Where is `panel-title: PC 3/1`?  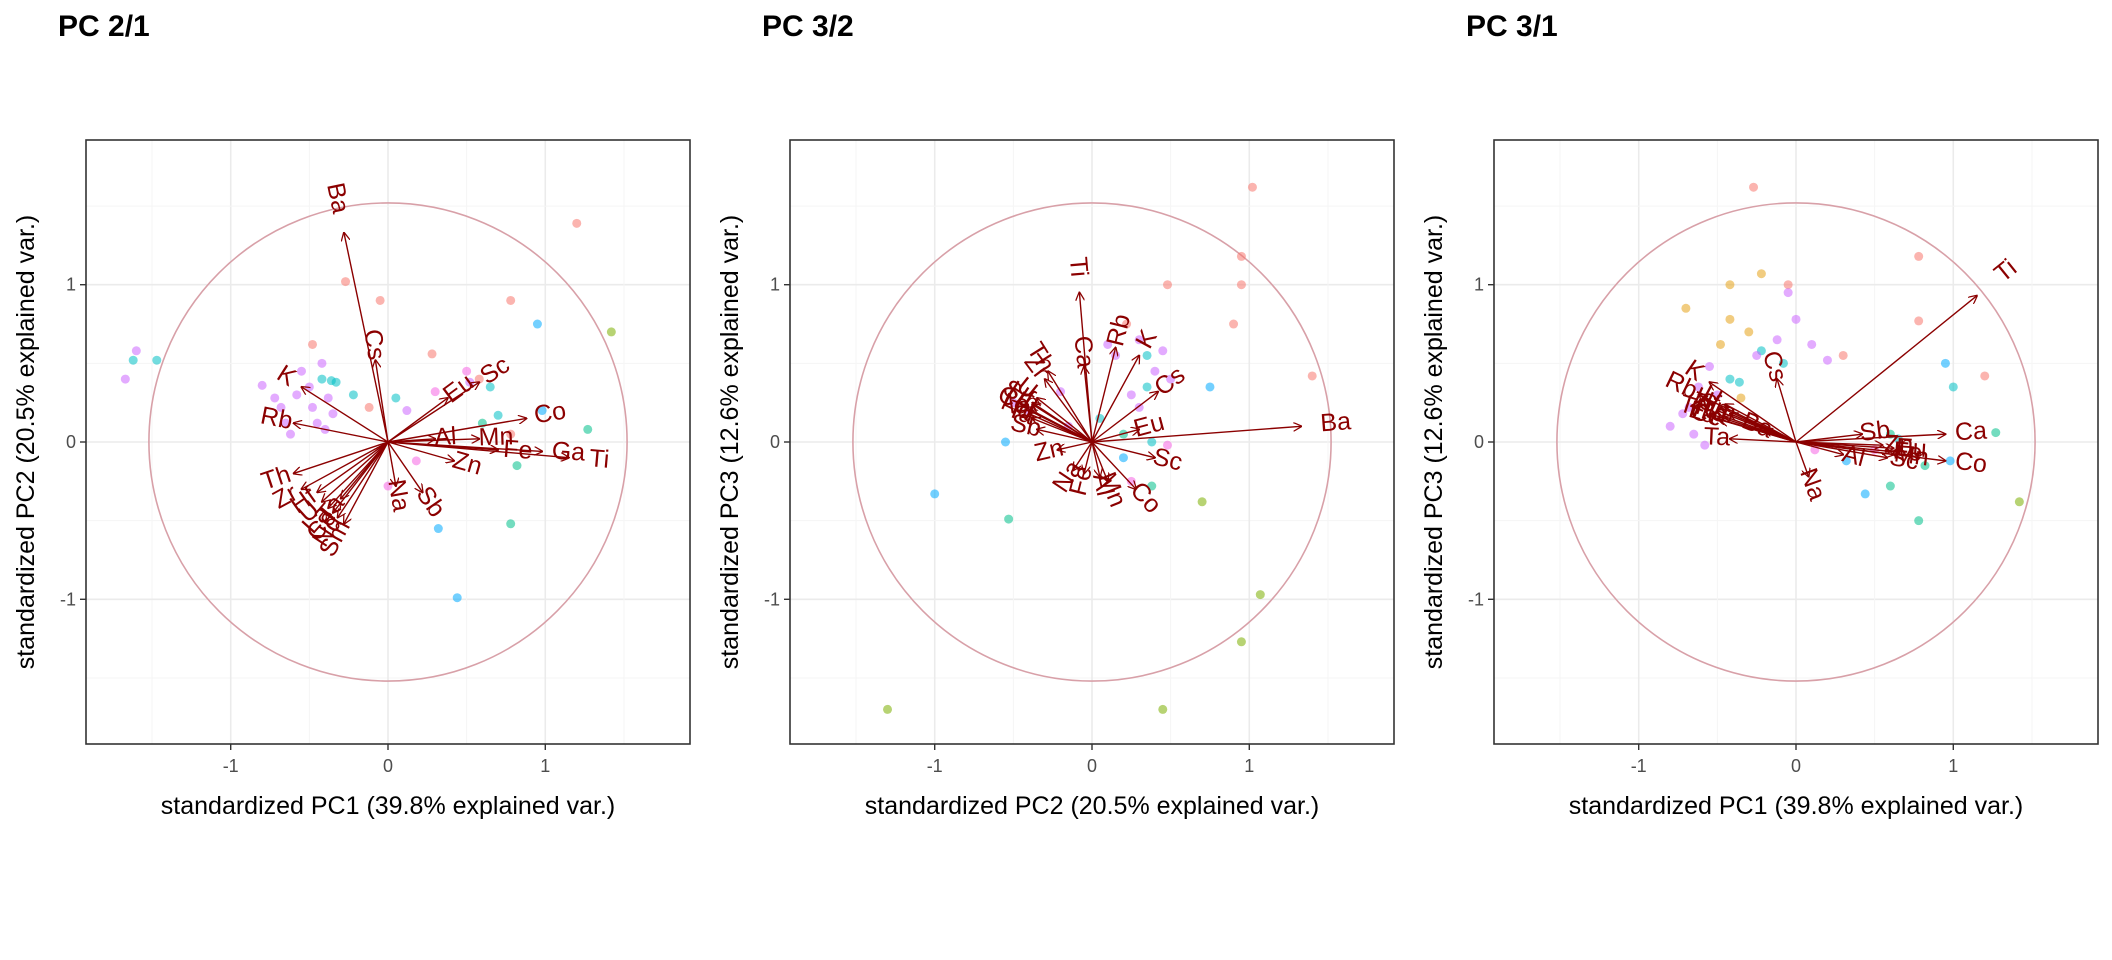
panel-title: PC 3/1 is located at coordinates (1512, 26).